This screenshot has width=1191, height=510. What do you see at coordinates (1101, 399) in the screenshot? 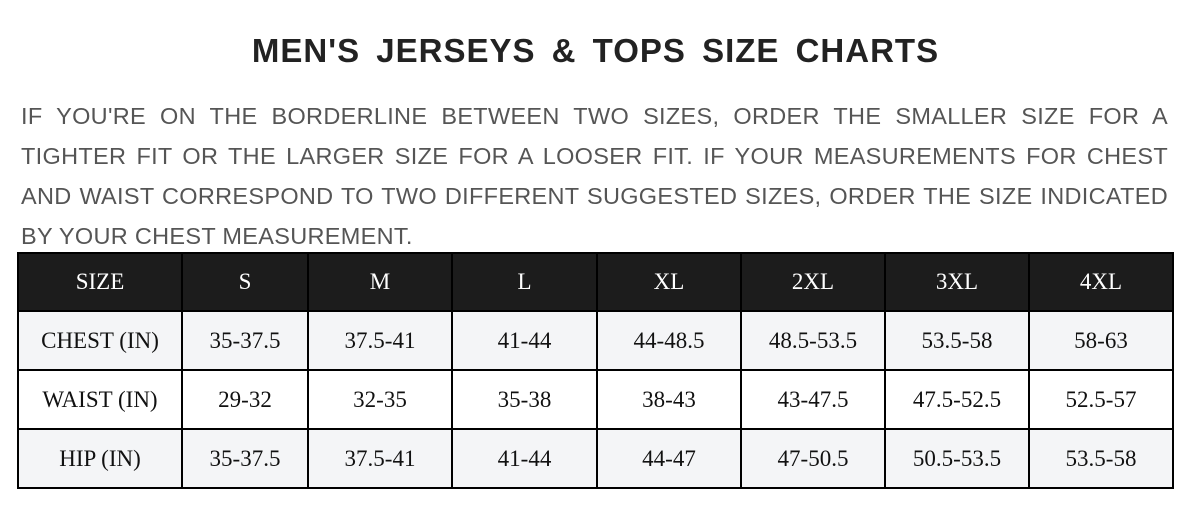
I see `table-cell: 52.5-57` at bounding box center [1101, 399].